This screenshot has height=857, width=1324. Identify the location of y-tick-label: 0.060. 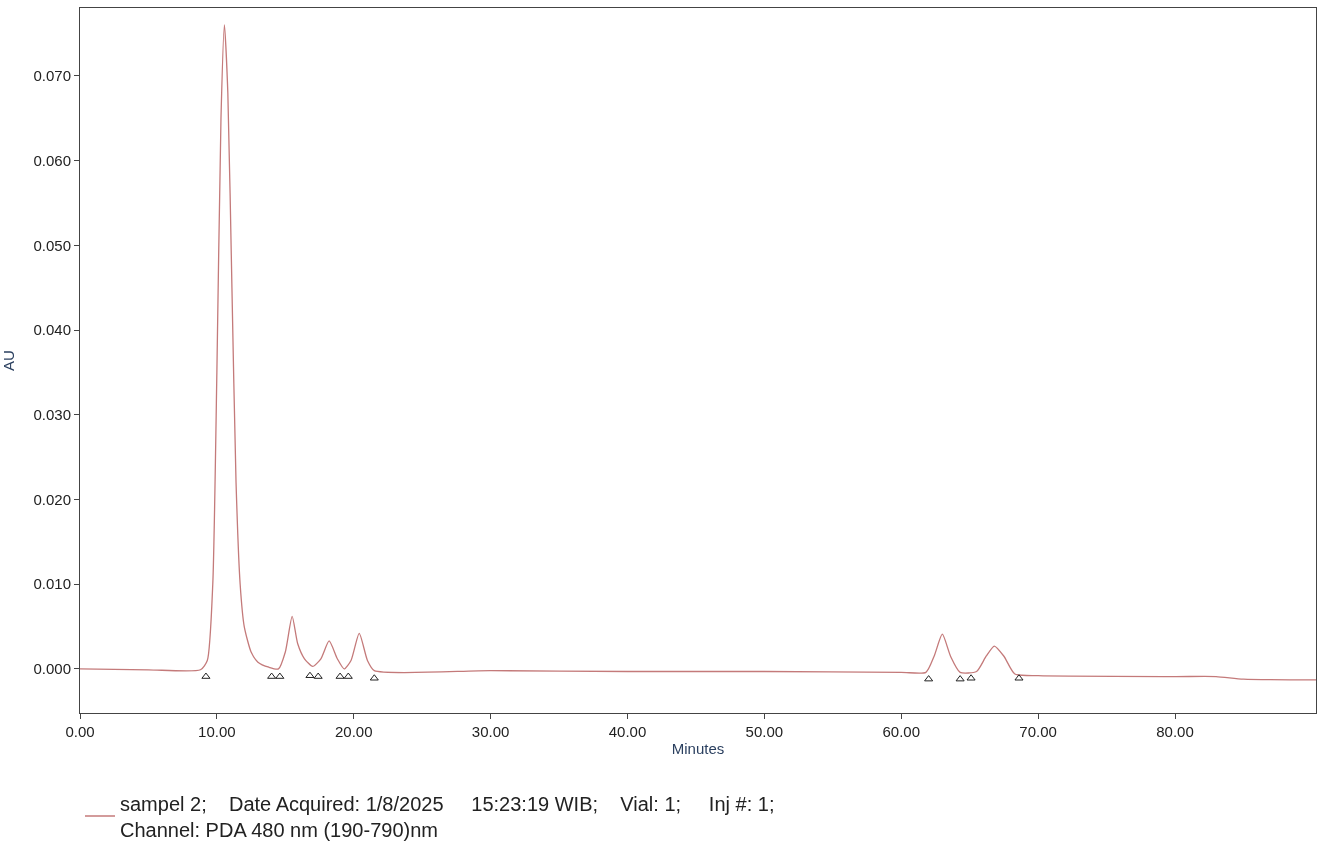
(52, 160).